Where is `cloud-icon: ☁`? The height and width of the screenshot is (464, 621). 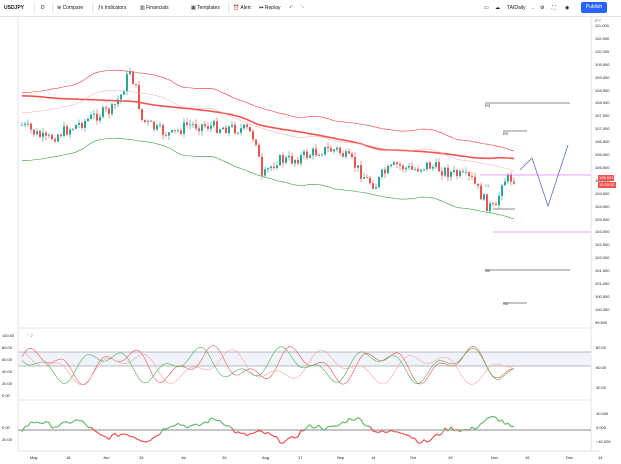 cloud-icon: ☁ is located at coordinates (497, 8).